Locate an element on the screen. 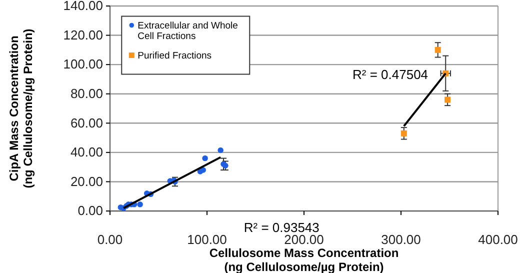 The height and width of the screenshot is (273, 520). y-tick-label: 20.00 is located at coordinates (86, 181).